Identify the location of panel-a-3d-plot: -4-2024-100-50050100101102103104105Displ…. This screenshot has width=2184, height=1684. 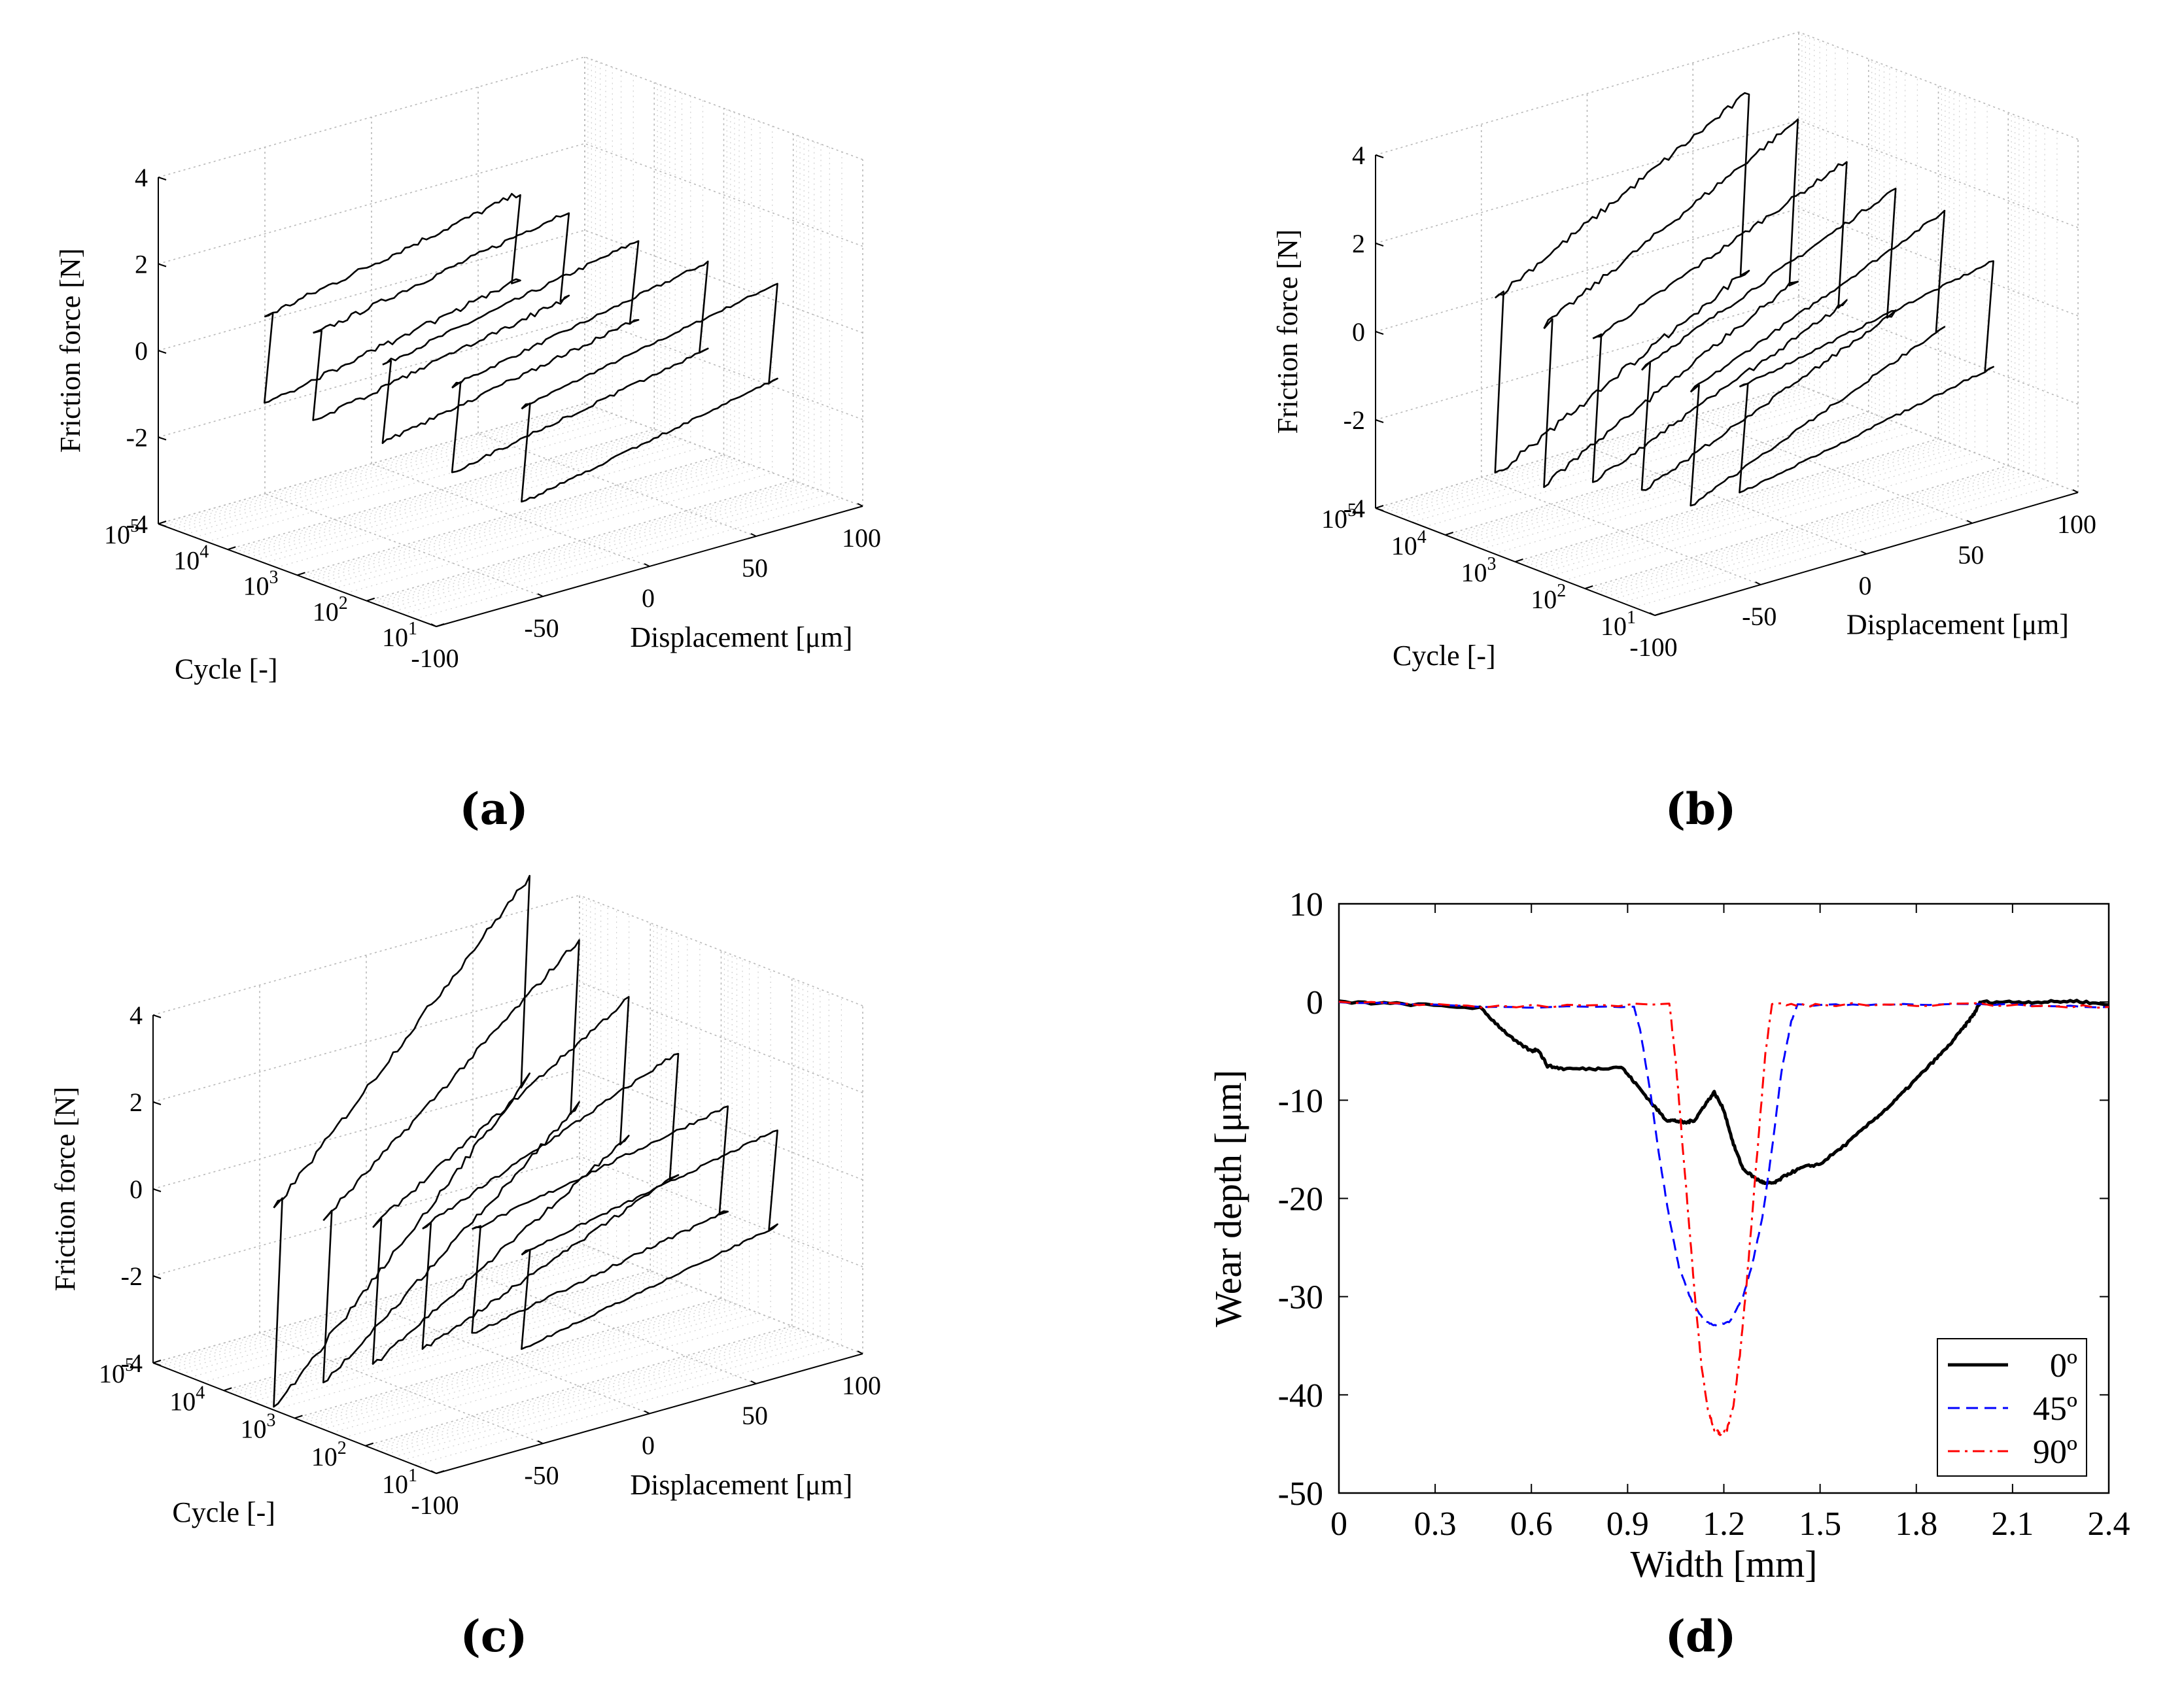
(467, 370).